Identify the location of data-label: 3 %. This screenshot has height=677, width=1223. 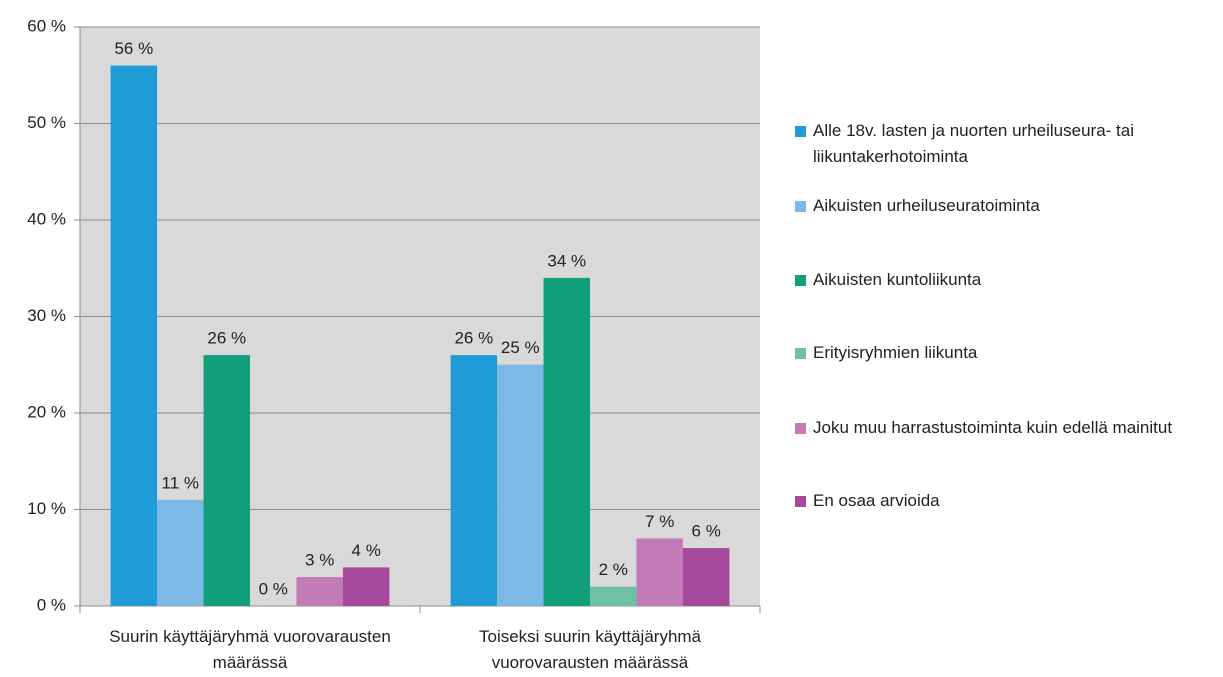
(319, 560).